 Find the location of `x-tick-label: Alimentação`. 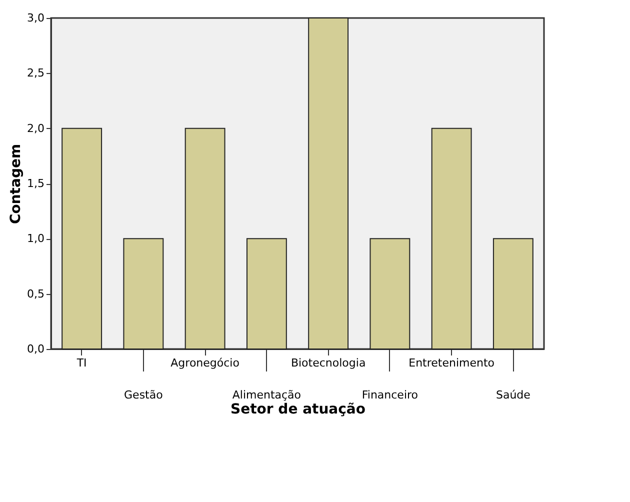

x-tick-label: Alimentação is located at coordinates (267, 395).